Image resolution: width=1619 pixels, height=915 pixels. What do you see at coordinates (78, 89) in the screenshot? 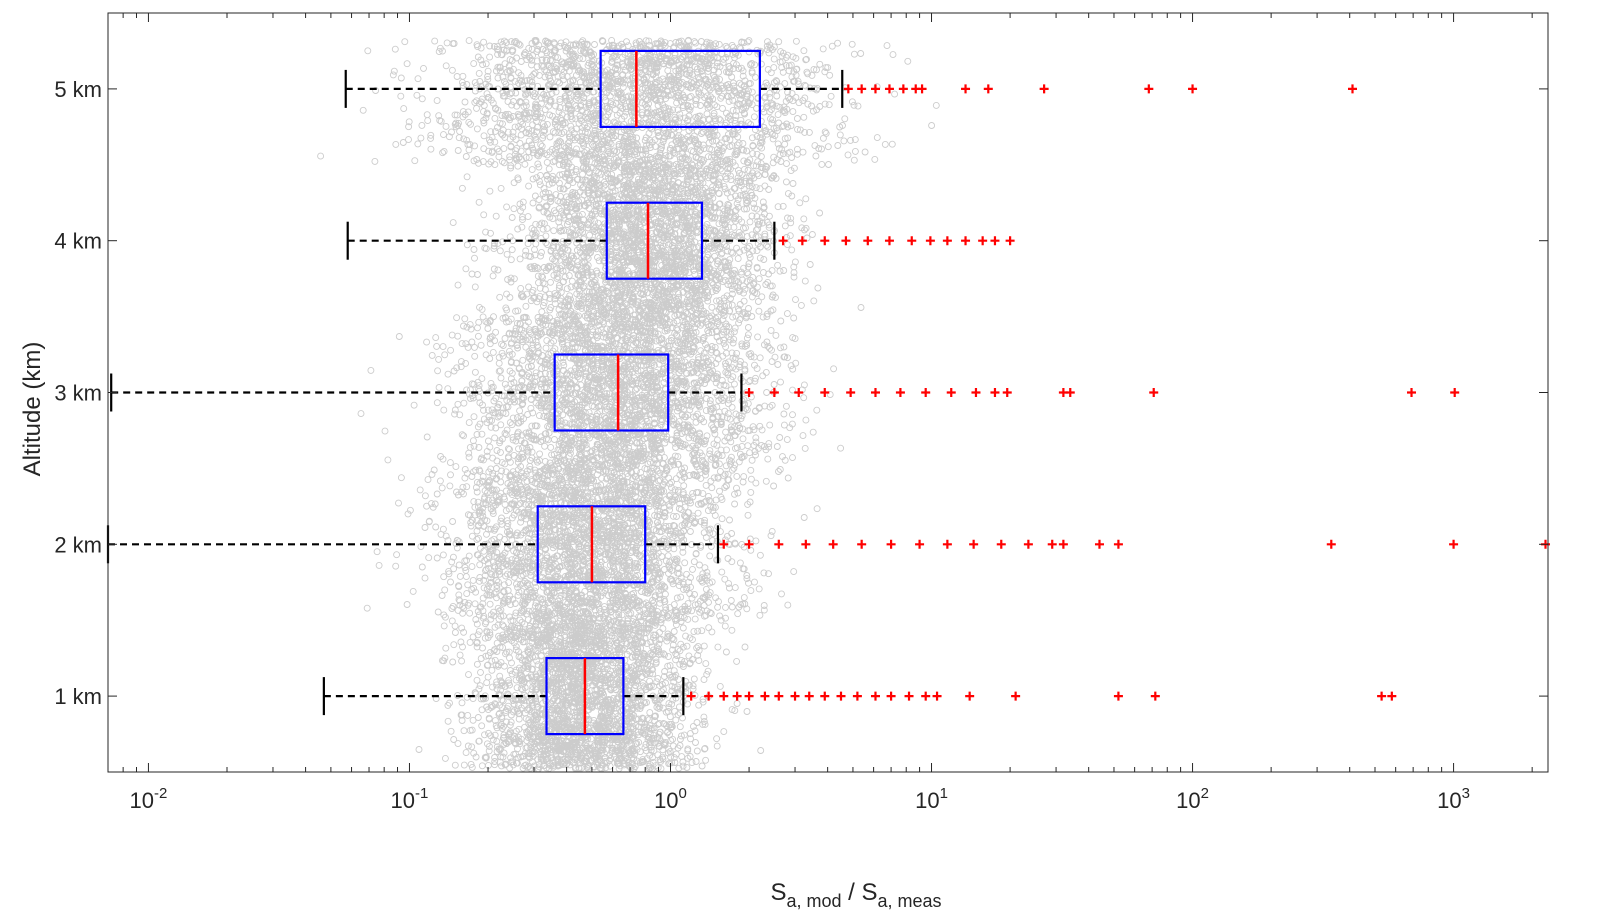
I see `y-tick-label: 5 km` at bounding box center [78, 89].